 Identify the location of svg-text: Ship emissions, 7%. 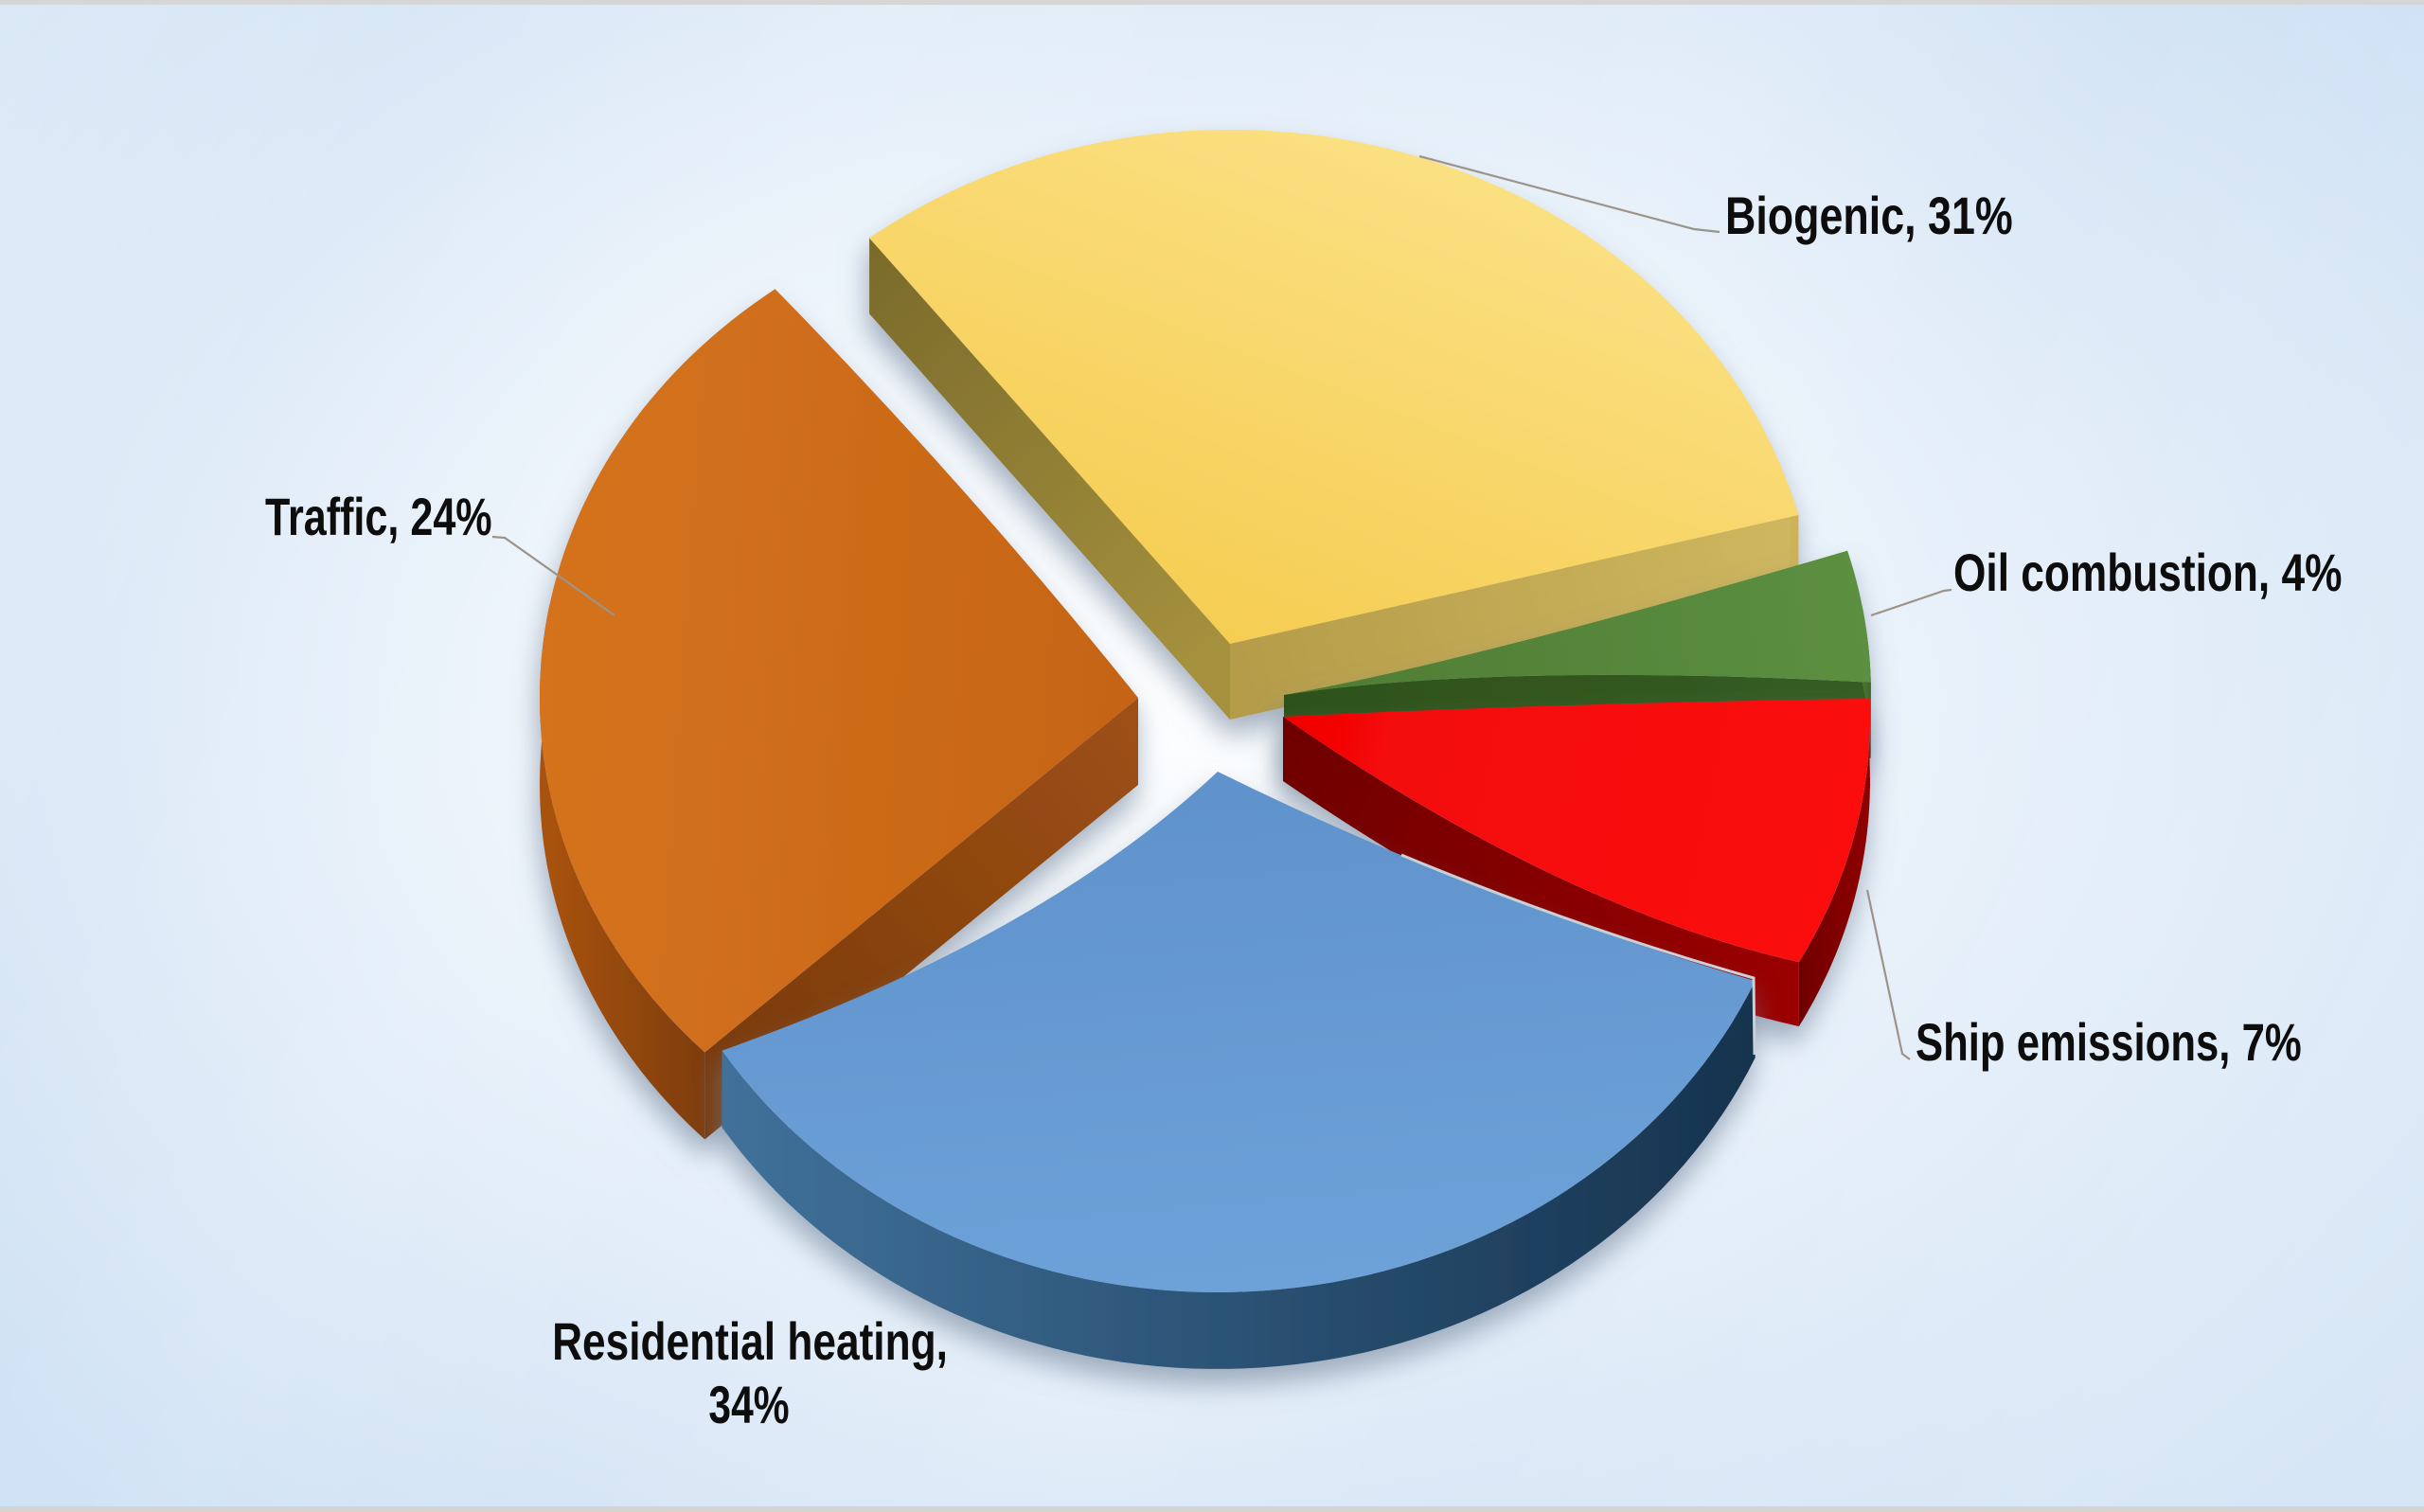
(2109, 1042).